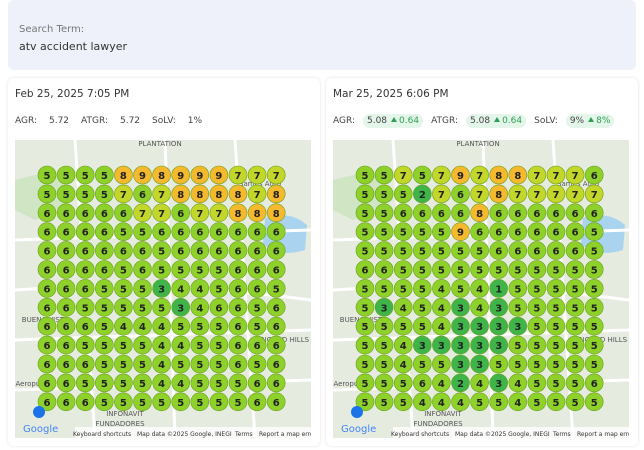  Describe the element at coordinates (120, 424) in the screenshot. I see `place-label: FUNDADORES` at that location.